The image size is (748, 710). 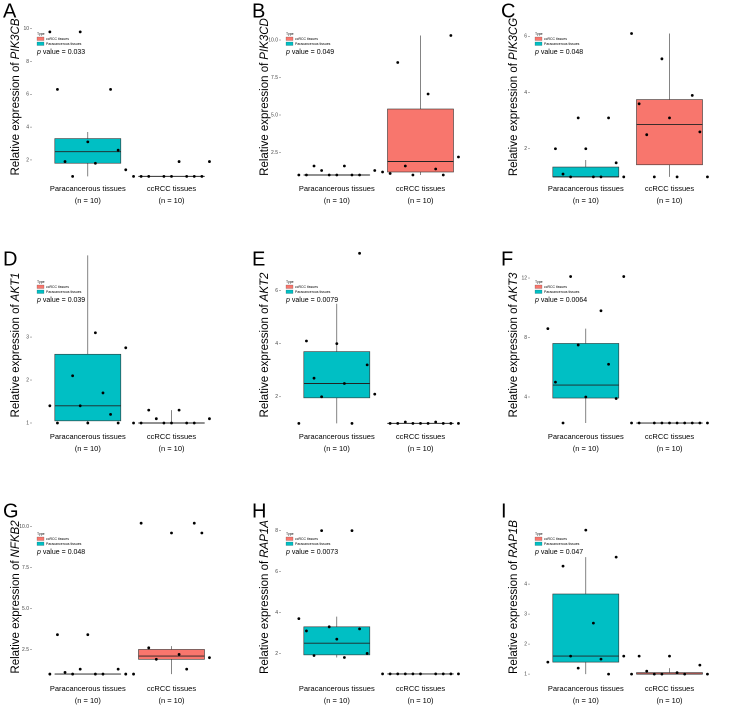 I want to click on y-tick-label: 3, so click(x=525, y=614).